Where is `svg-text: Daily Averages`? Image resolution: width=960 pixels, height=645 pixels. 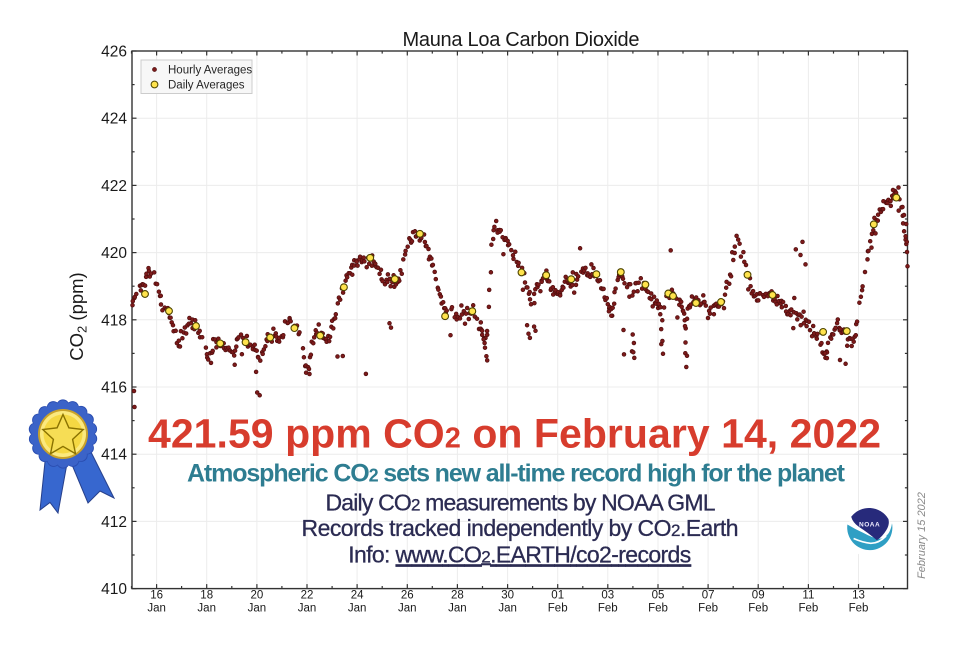 svg-text: Daily Averages is located at coordinates (206, 86).